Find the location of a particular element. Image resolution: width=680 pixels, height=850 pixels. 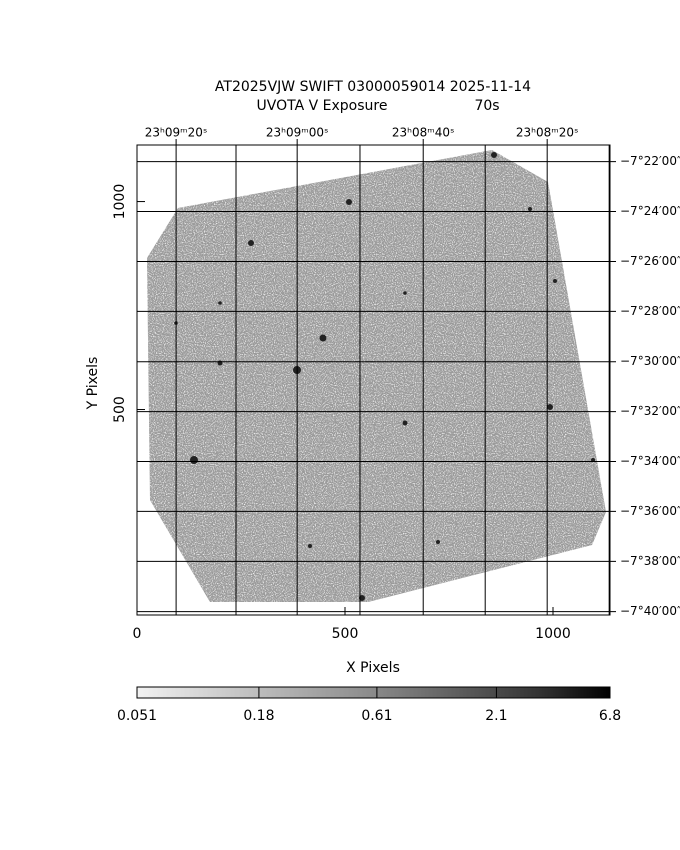

subtitle: UVOTA V Exposure is located at coordinates (322, 106).